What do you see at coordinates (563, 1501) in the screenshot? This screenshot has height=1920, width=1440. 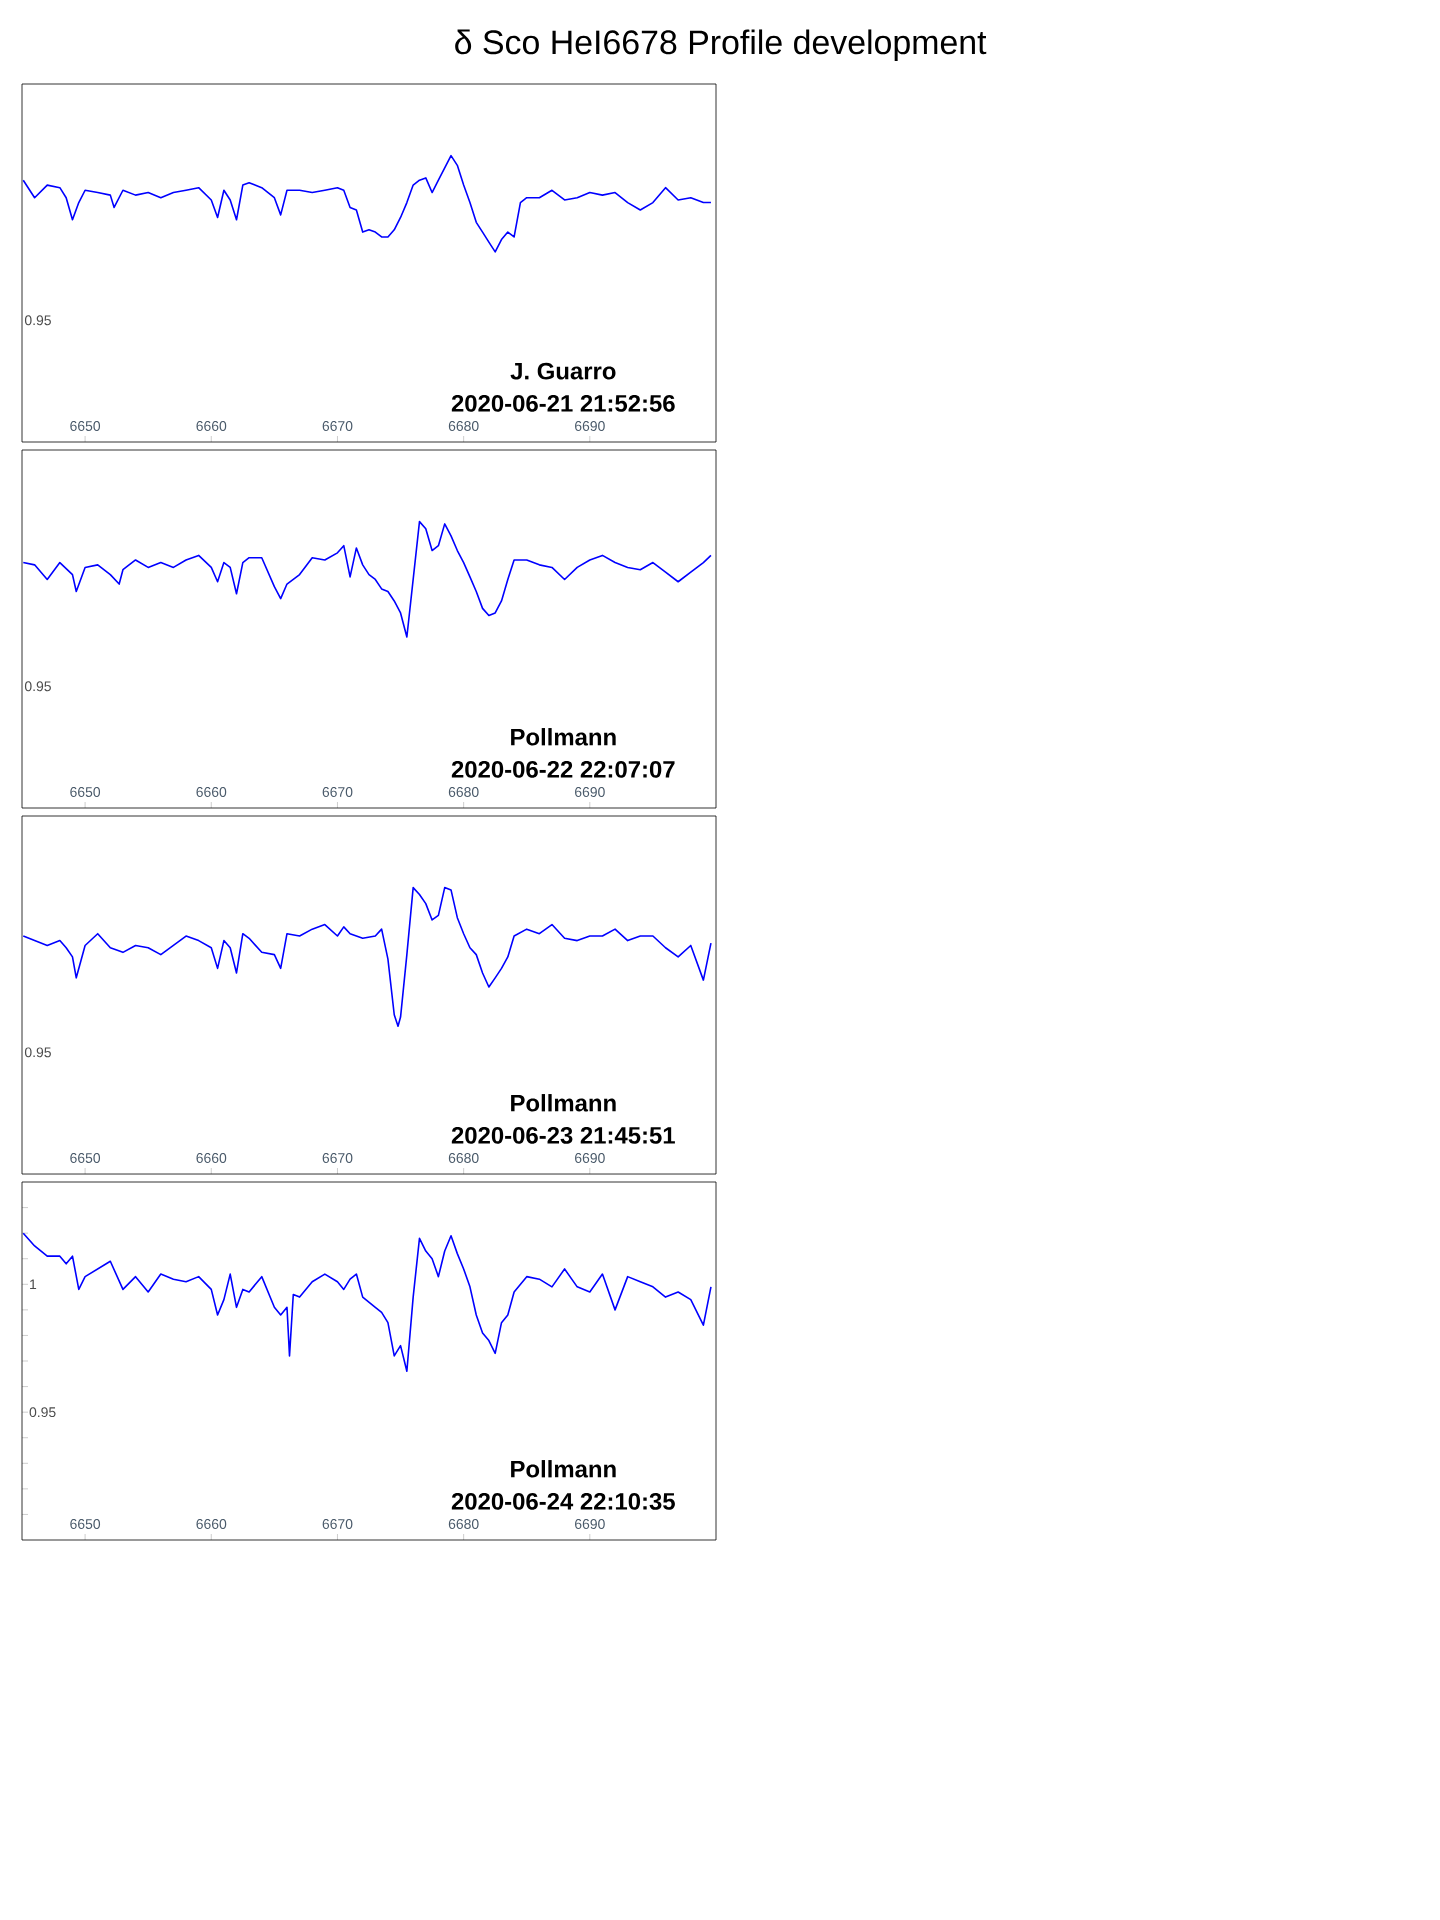 I see `annotation: 2020-06-24 22:10:35` at bounding box center [563, 1501].